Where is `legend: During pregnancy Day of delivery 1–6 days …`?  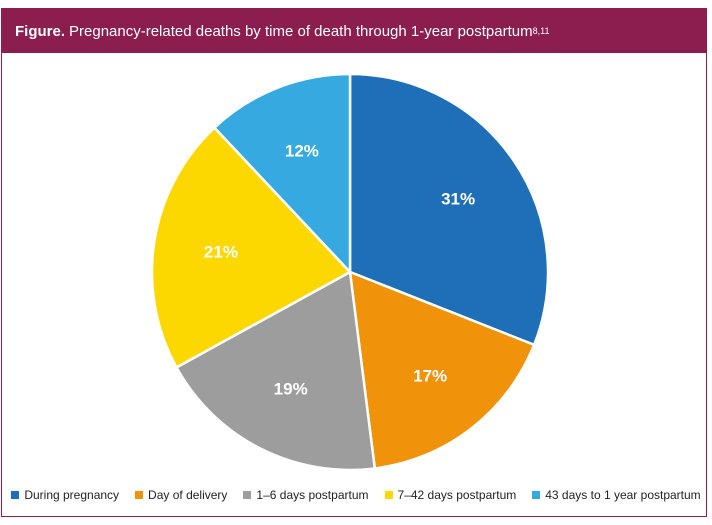 legend: During pregnancy Day of delivery 1–6 days … is located at coordinates (356, 495).